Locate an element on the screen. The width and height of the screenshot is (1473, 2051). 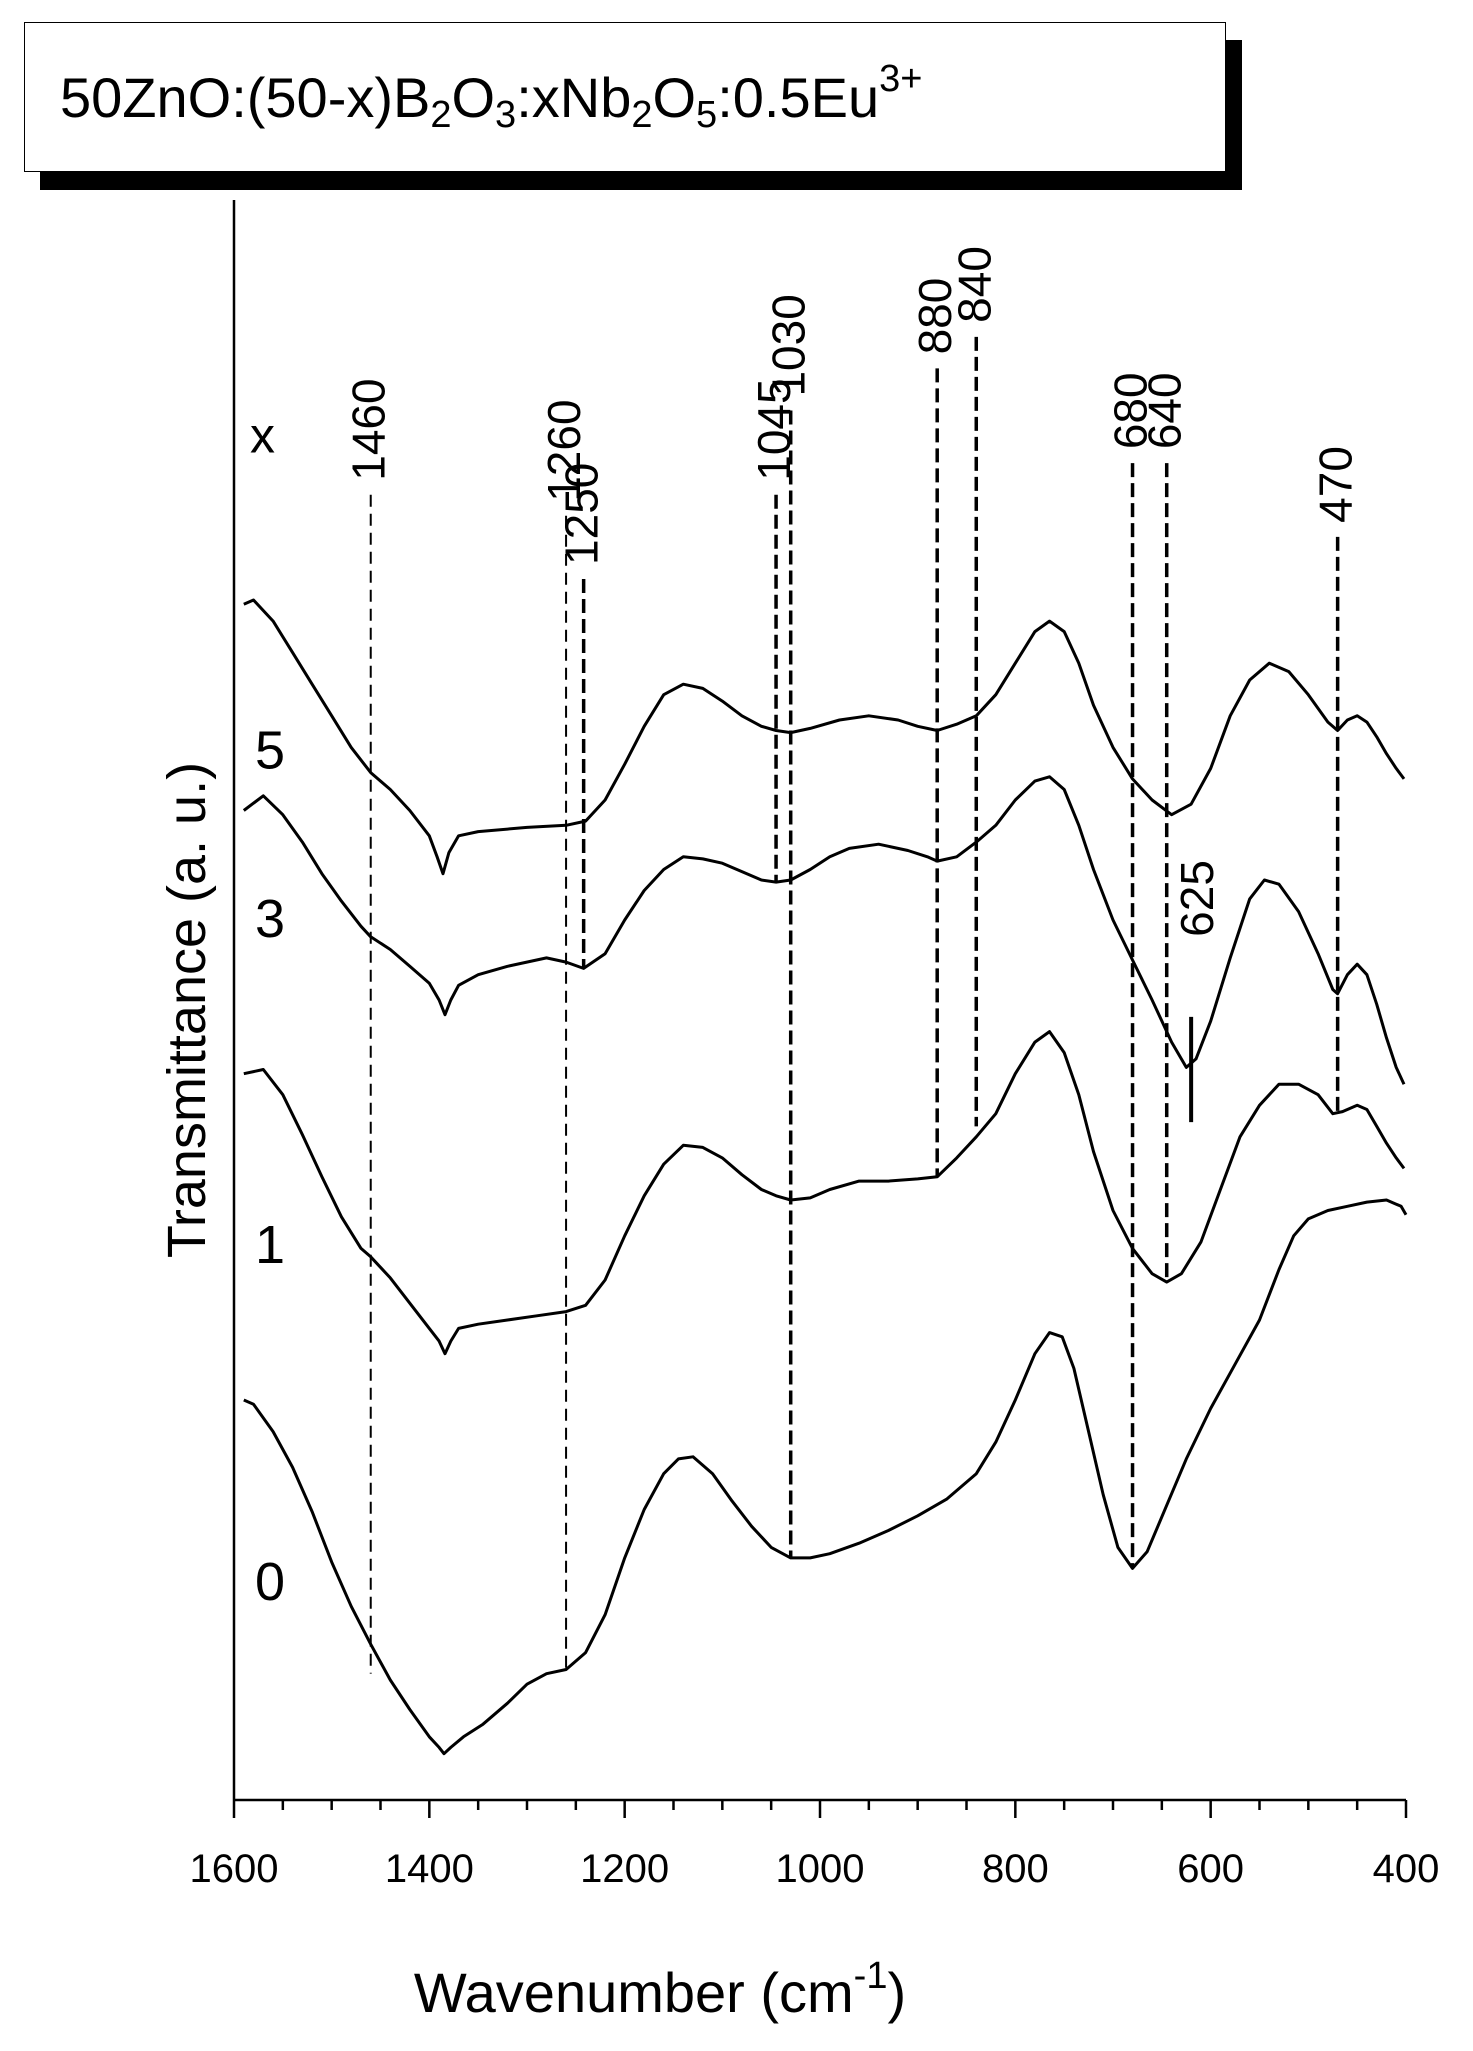
series-label-0: 0 is located at coordinates (270, 1582).